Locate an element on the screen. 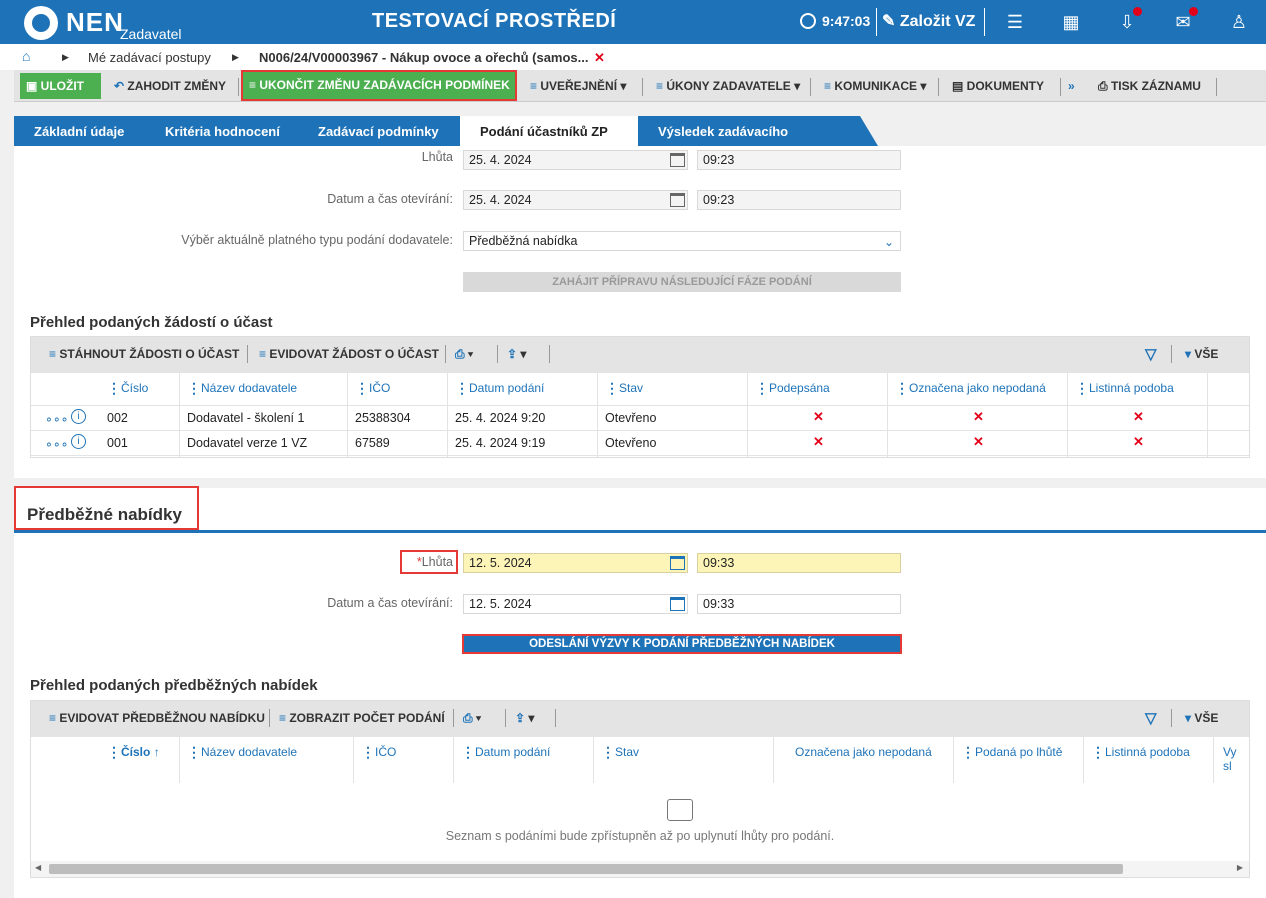 The height and width of the screenshot is (898, 1266). nen-logo-icon is located at coordinates (41, 23).